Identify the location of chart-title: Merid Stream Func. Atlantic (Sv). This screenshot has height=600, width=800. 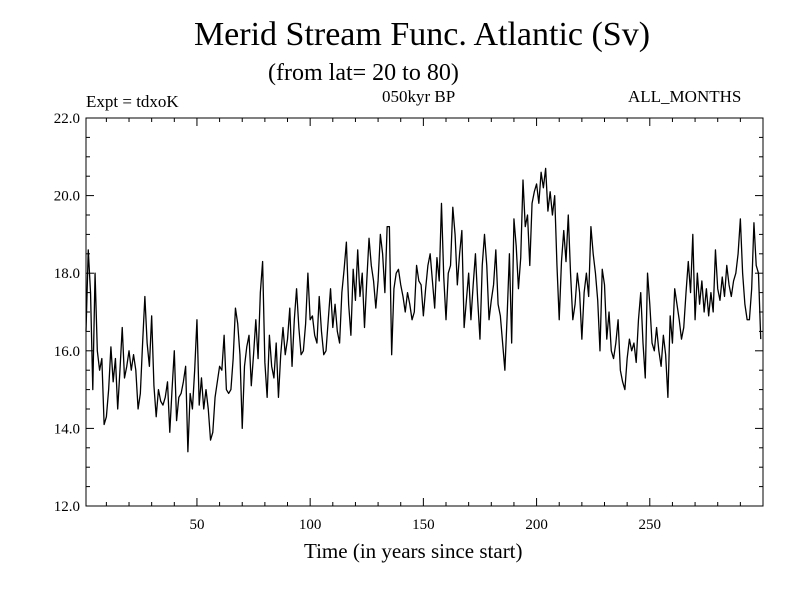
(422, 34).